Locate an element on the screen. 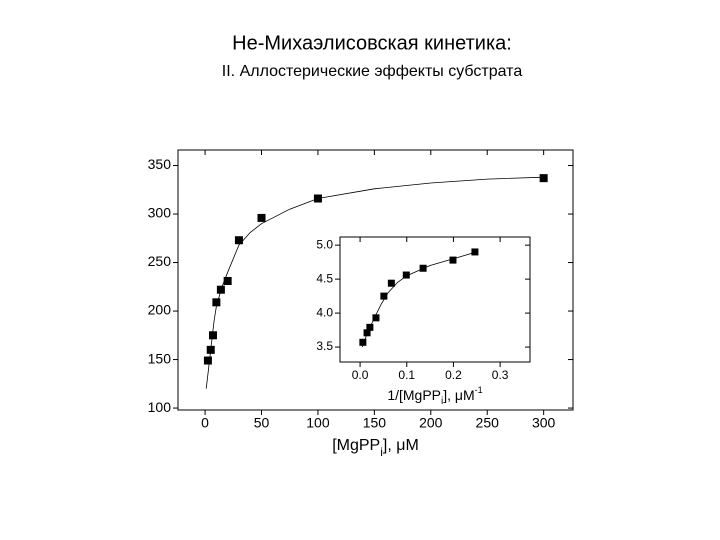  x-tick-label: 0.0 is located at coordinates (360, 375).